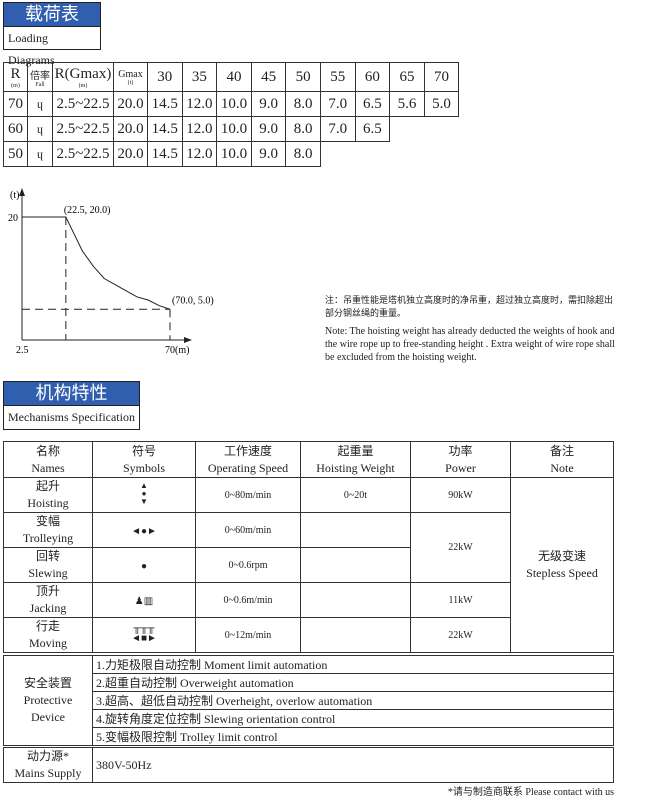  What do you see at coordinates (48, 683) in the screenshot?
I see `protective-label-cn: 安全装置` at bounding box center [48, 683].